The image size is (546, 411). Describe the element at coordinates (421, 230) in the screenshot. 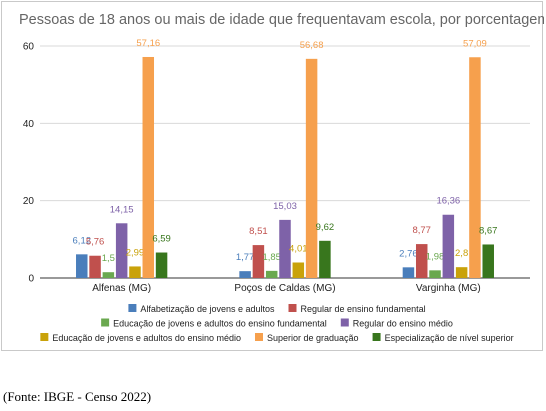

I see `data-label: 8,77` at that location.